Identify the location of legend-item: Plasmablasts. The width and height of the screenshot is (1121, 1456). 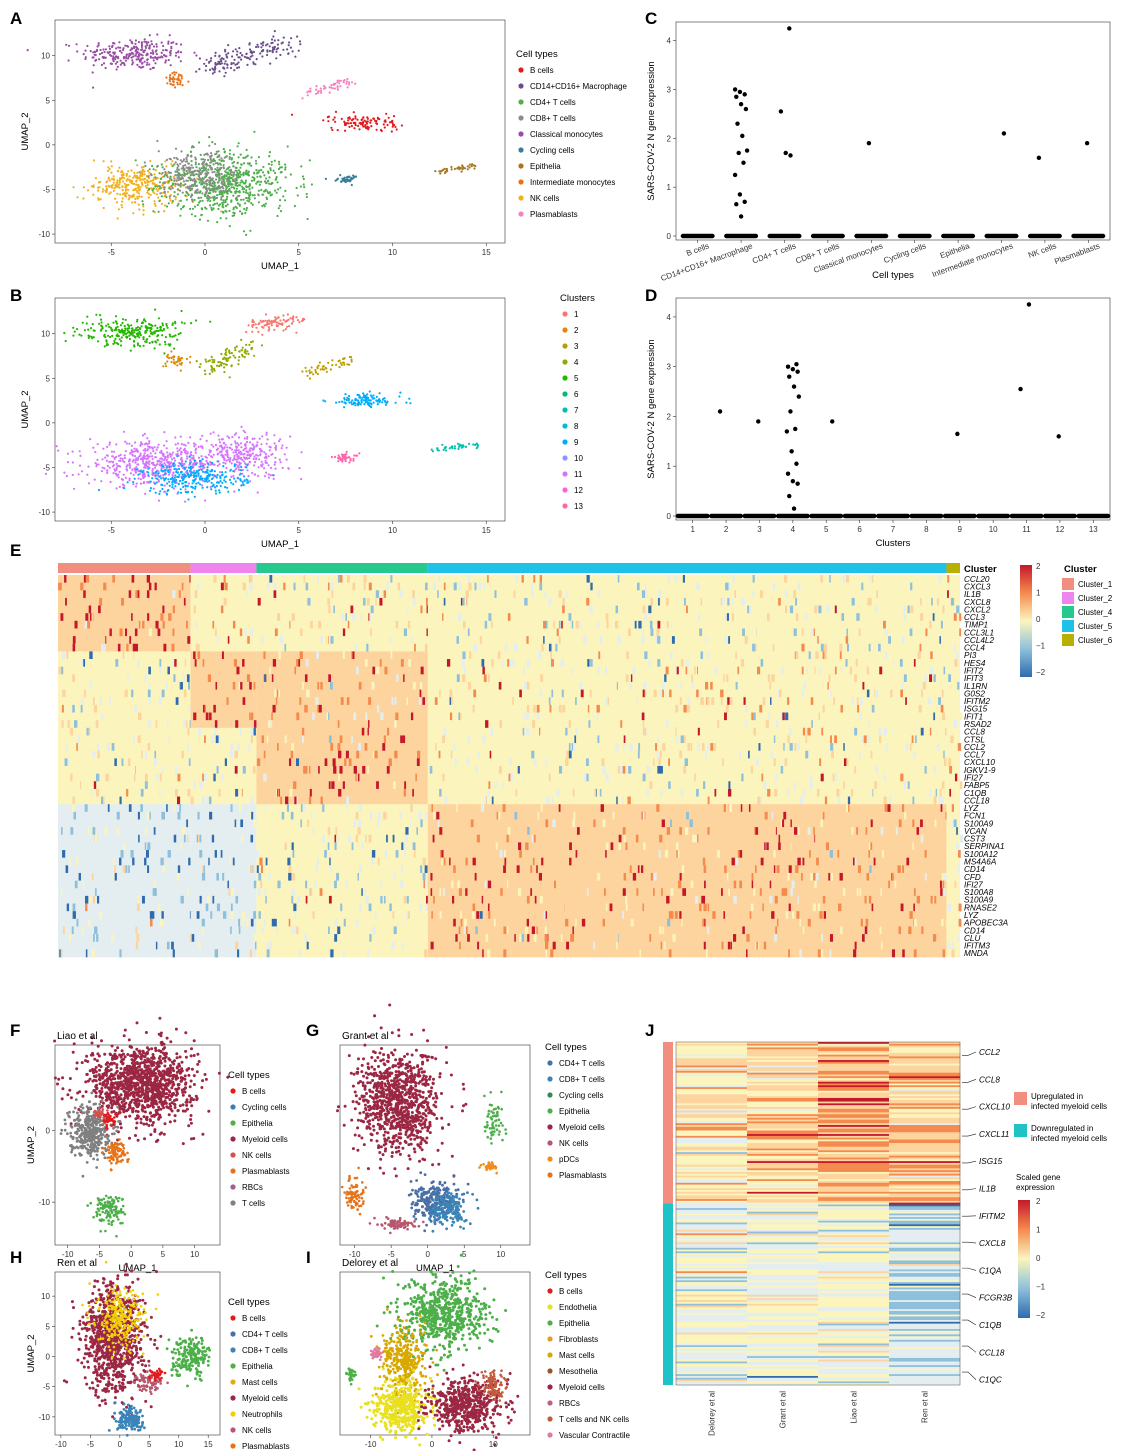
(554, 214).